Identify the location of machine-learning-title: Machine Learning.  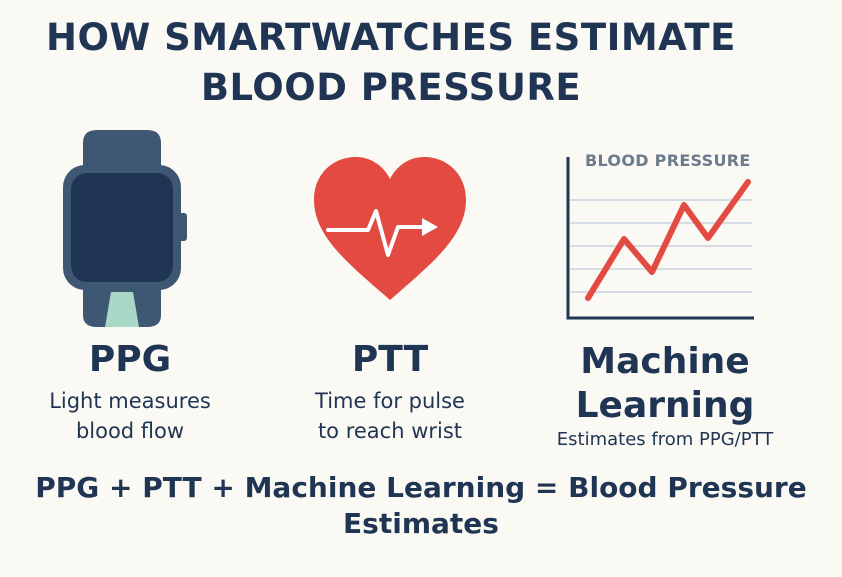
(665, 384).